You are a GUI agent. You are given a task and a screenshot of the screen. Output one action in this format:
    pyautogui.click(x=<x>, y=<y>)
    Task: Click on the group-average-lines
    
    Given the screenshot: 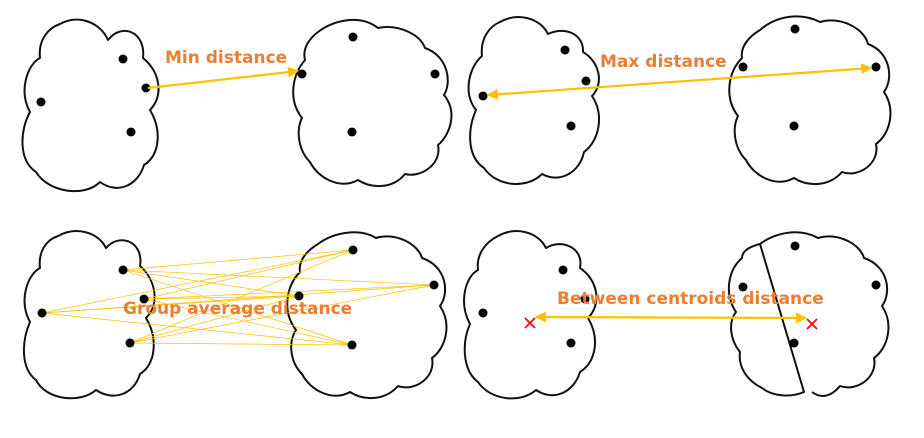 What is the action you would take?
    pyautogui.click(x=238, y=297)
    